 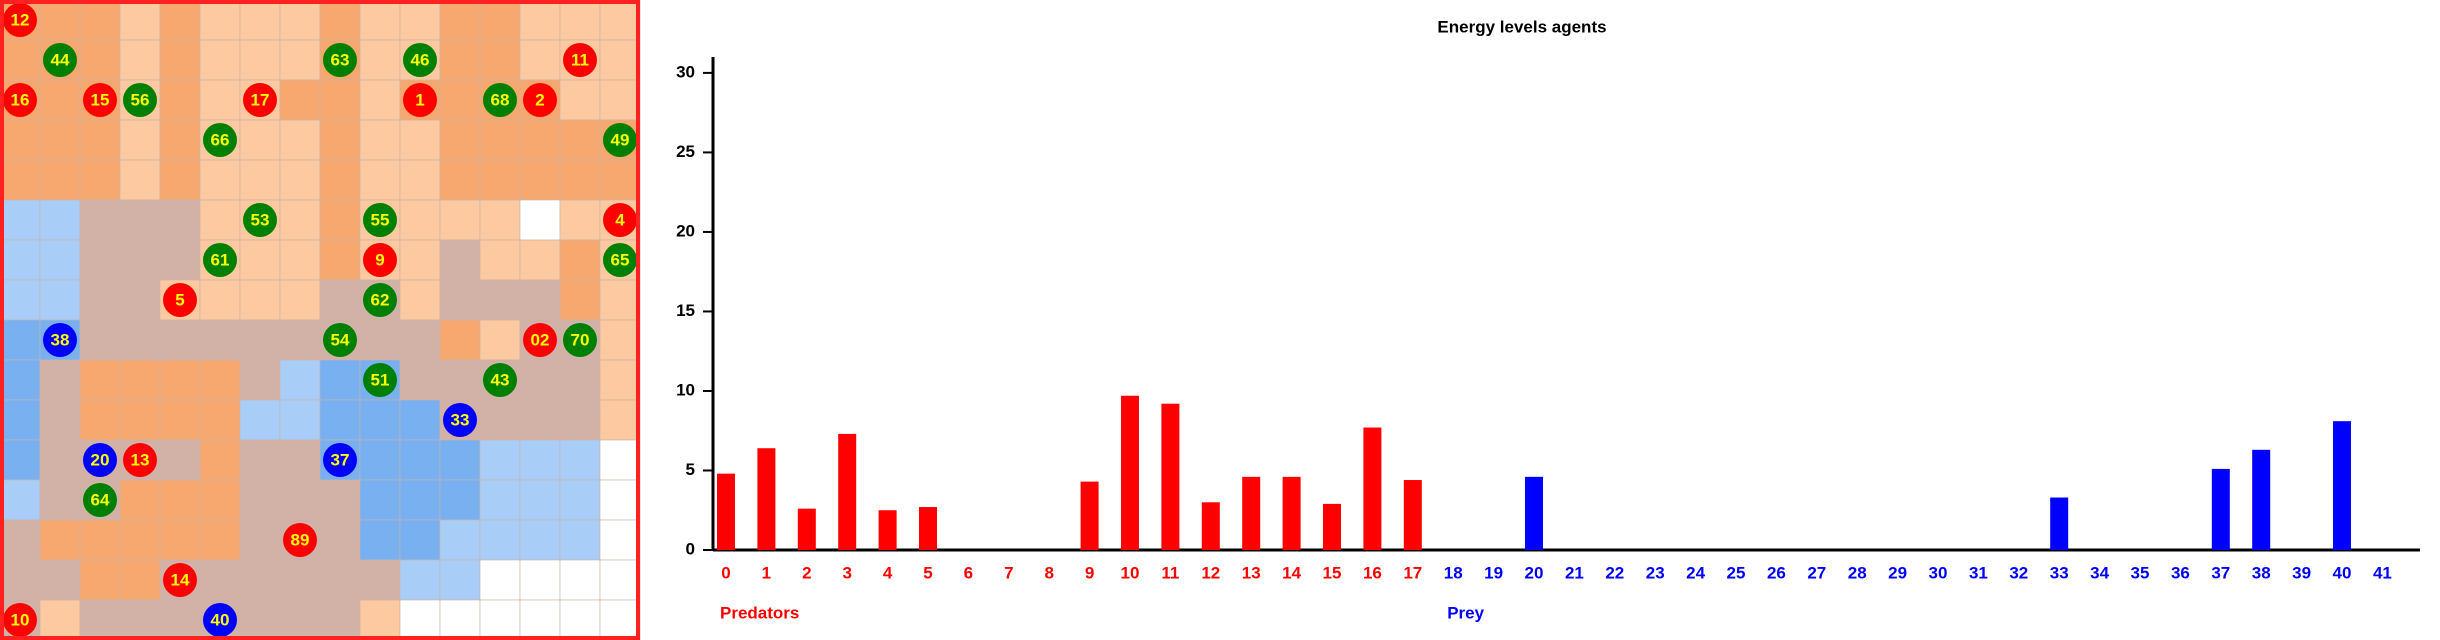 I want to click on y-tick-label: 10, so click(x=685, y=389).